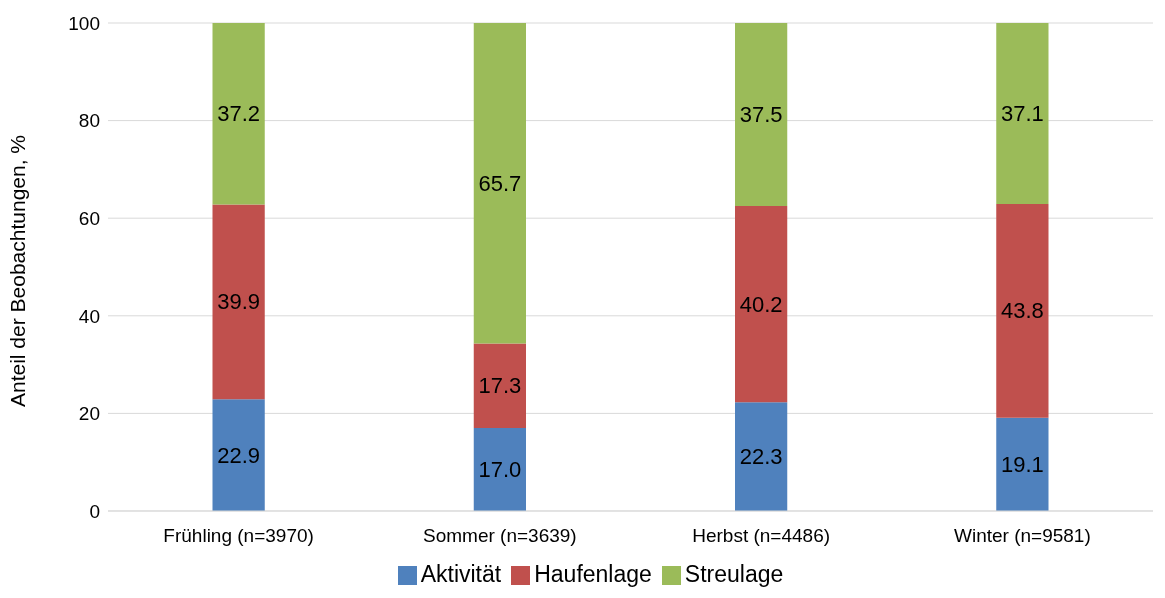  Describe the element at coordinates (89, 121) in the screenshot. I see `y-tick-label: 80` at that location.